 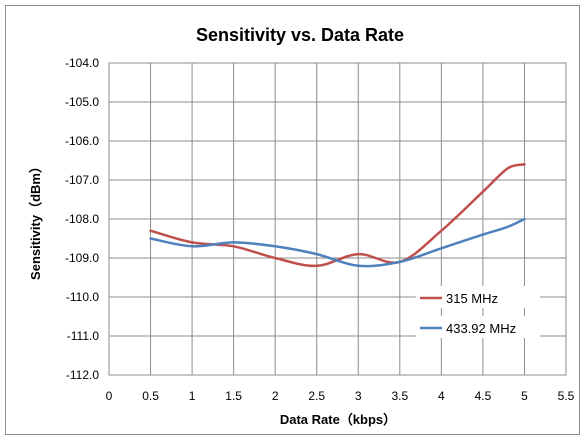 I want to click on y-axis-title: Sensitivity（dBm）, so click(x=35, y=220).